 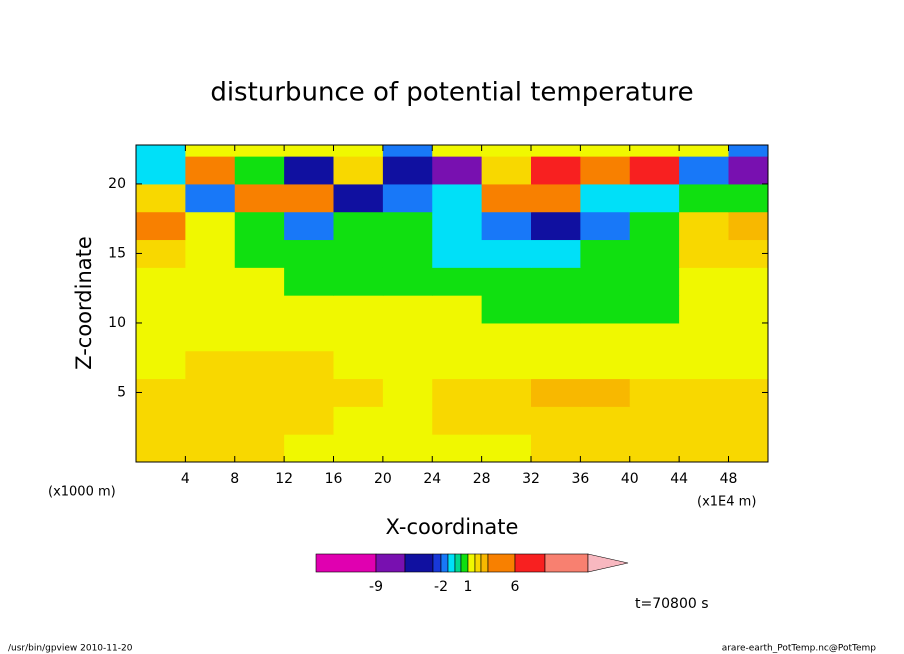 I want to click on y-tick-label: 20, so click(x=117, y=184).